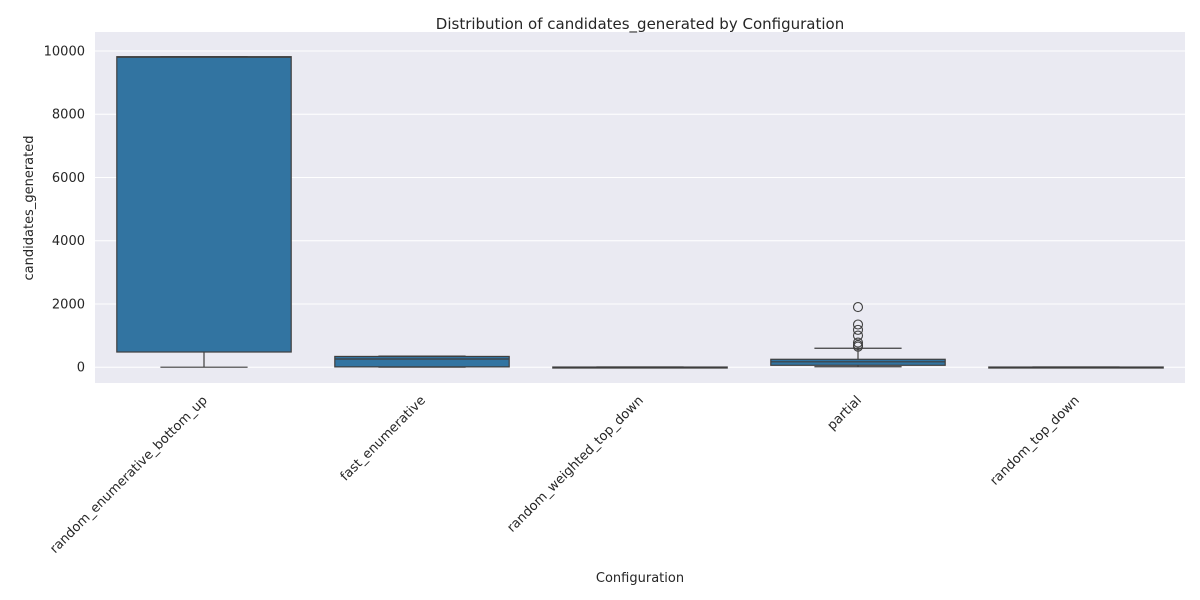 The height and width of the screenshot is (600, 1200). Describe the element at coordinates (68, 304) in the screenshot. I see `y-tick-label: 2000` at that location.